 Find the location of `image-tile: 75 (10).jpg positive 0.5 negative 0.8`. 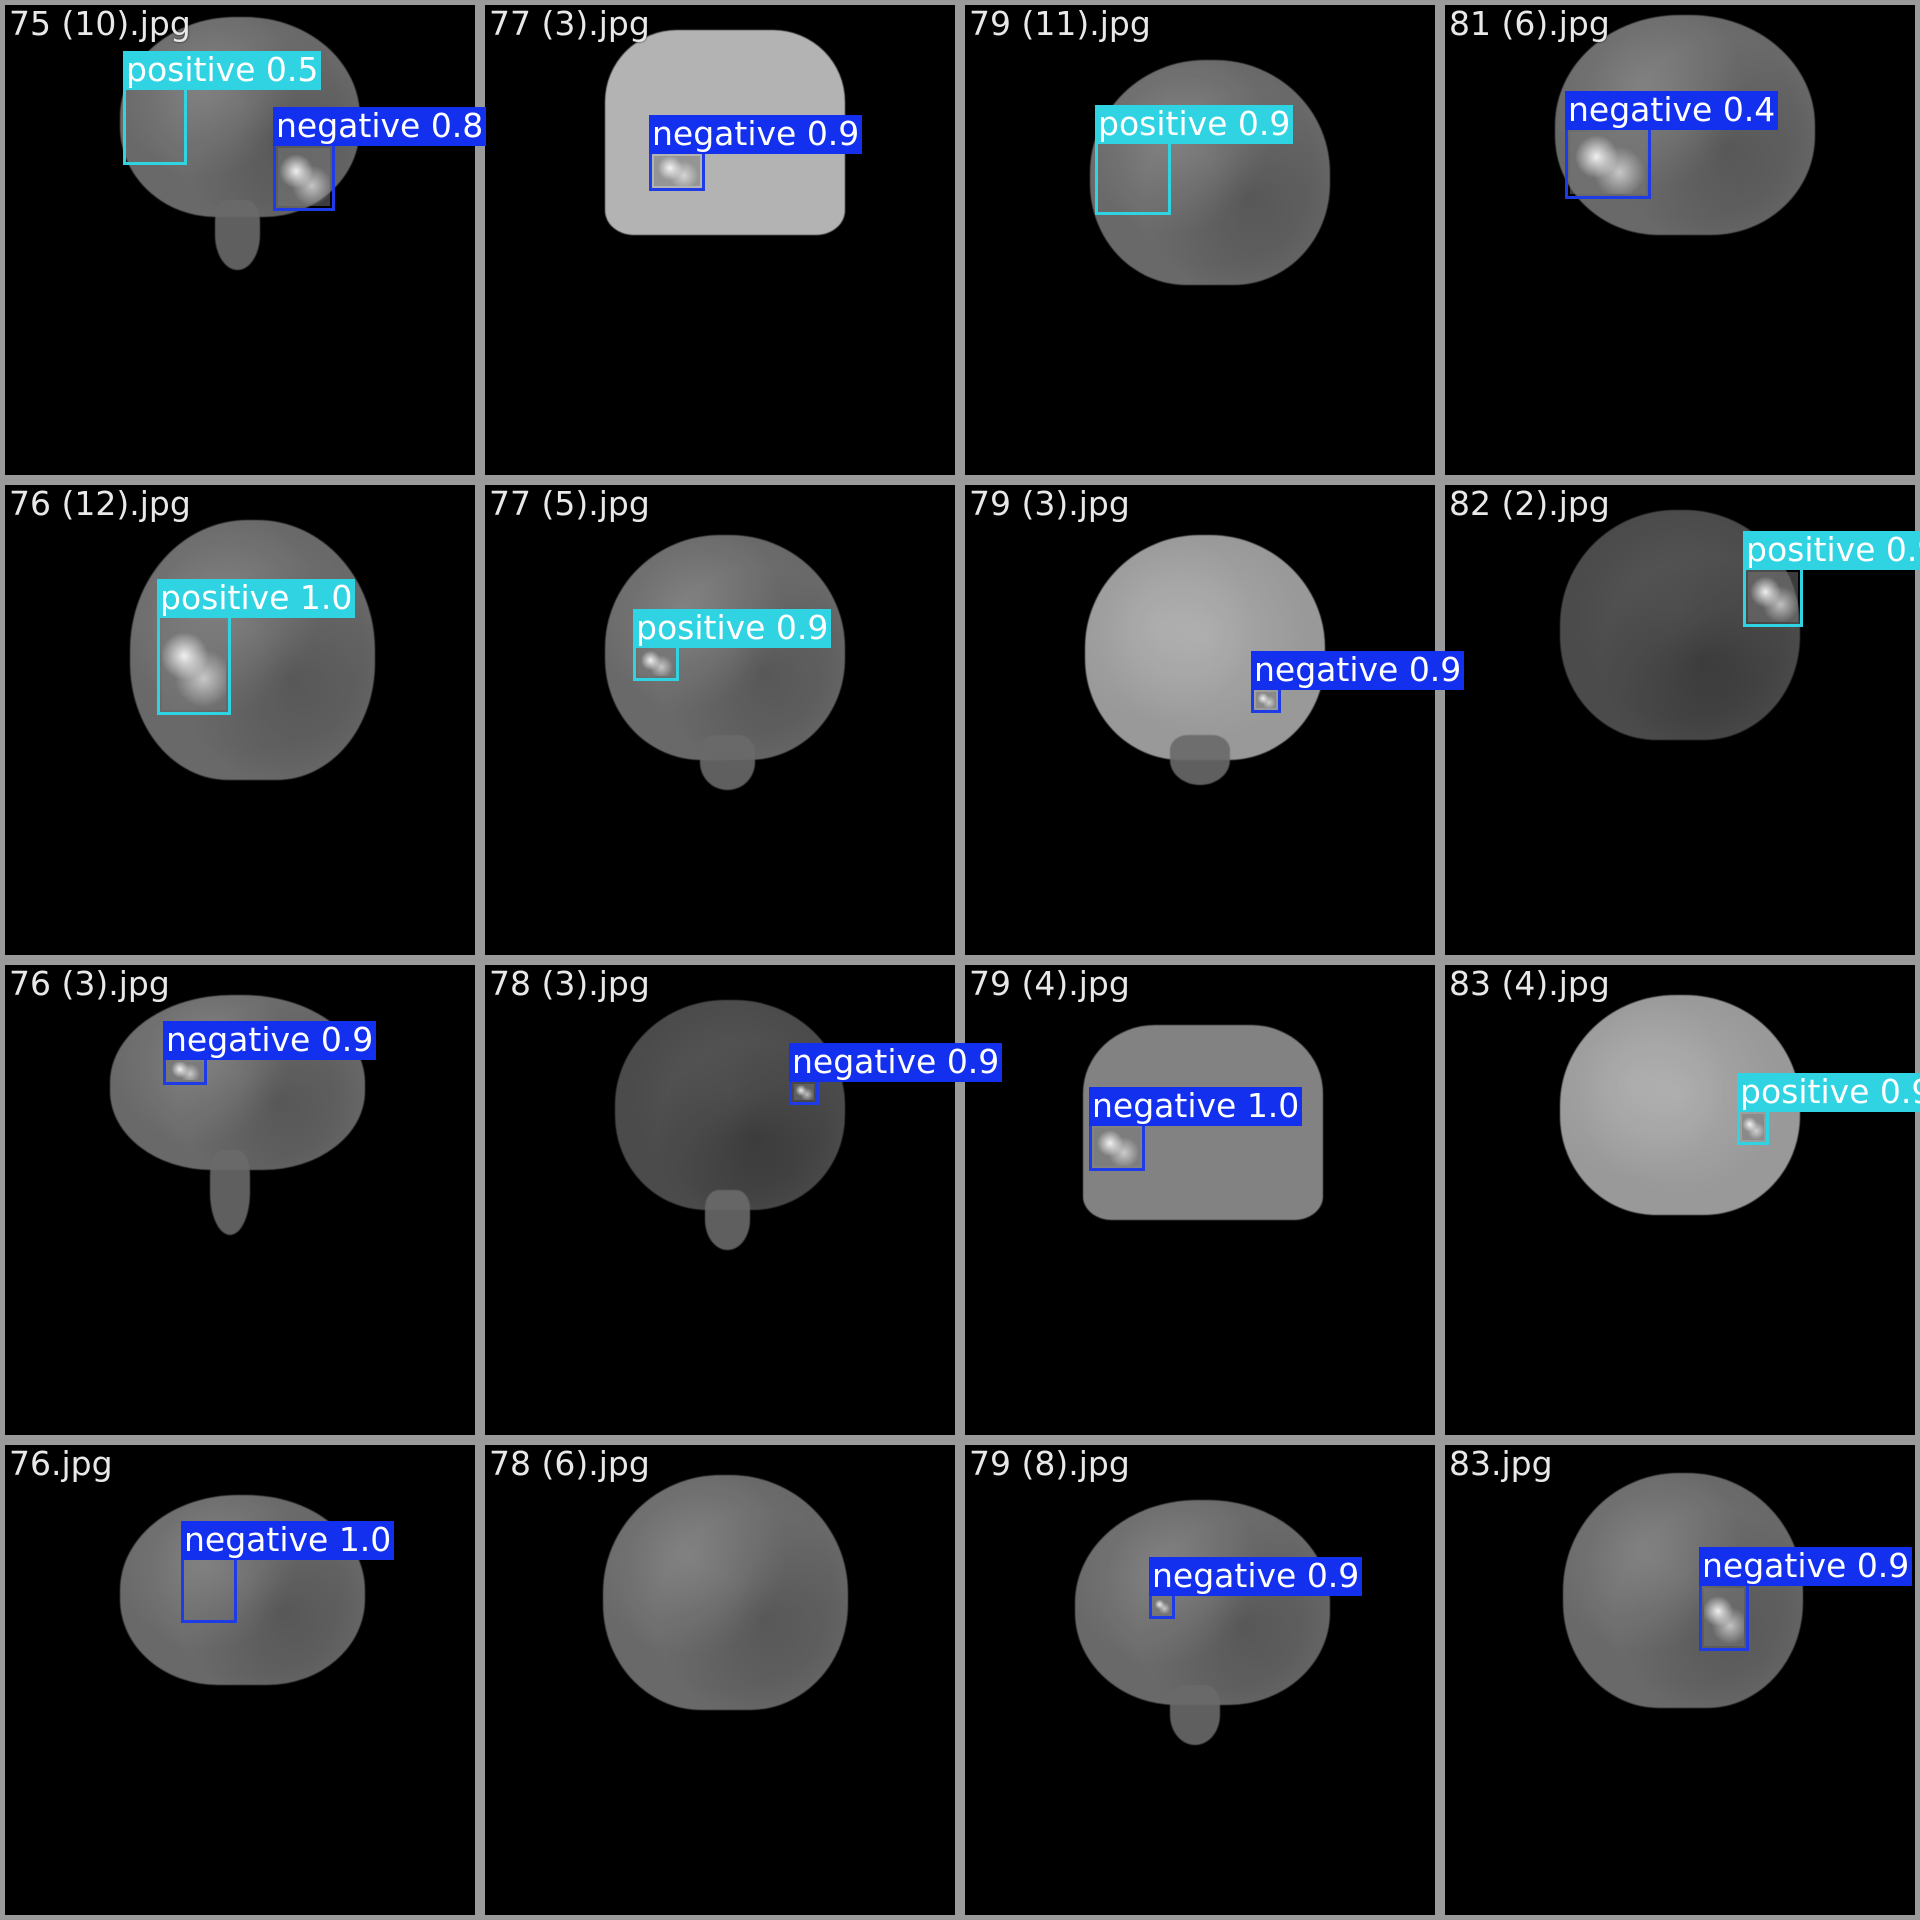

image-tile: 75 (10).jpg positive 0.5 negative 0.8 is located at coordinates (243, 240).